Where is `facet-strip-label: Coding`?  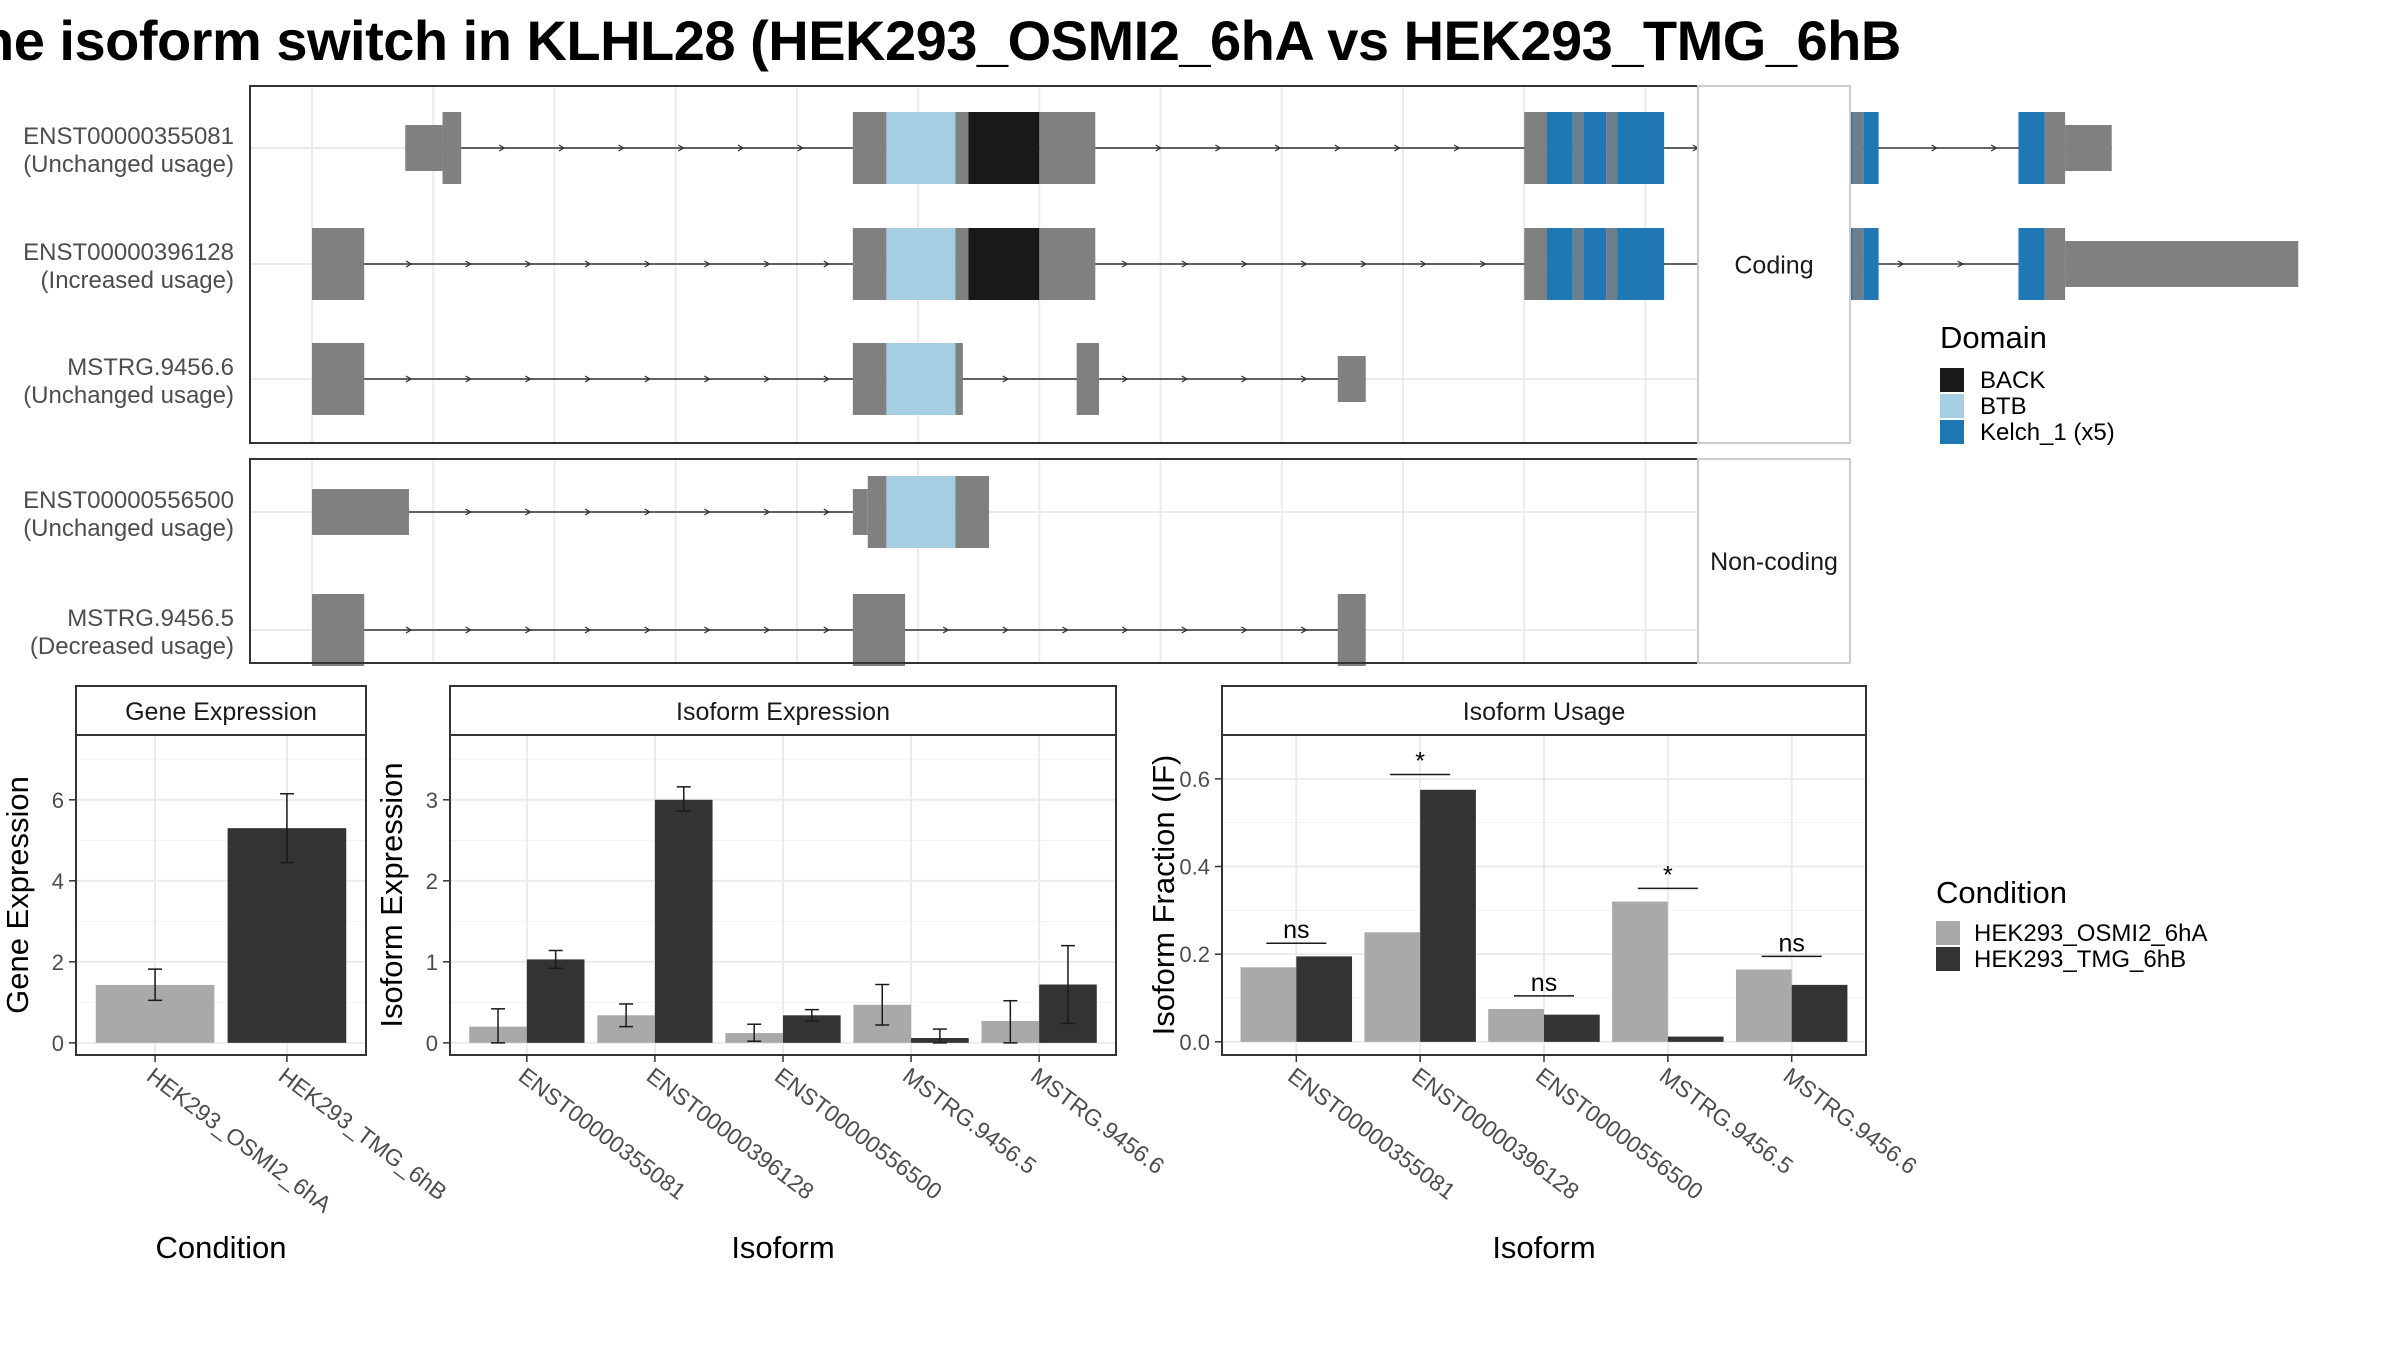
facet-strip-label: Coding is located at coordinates (1773, 266).